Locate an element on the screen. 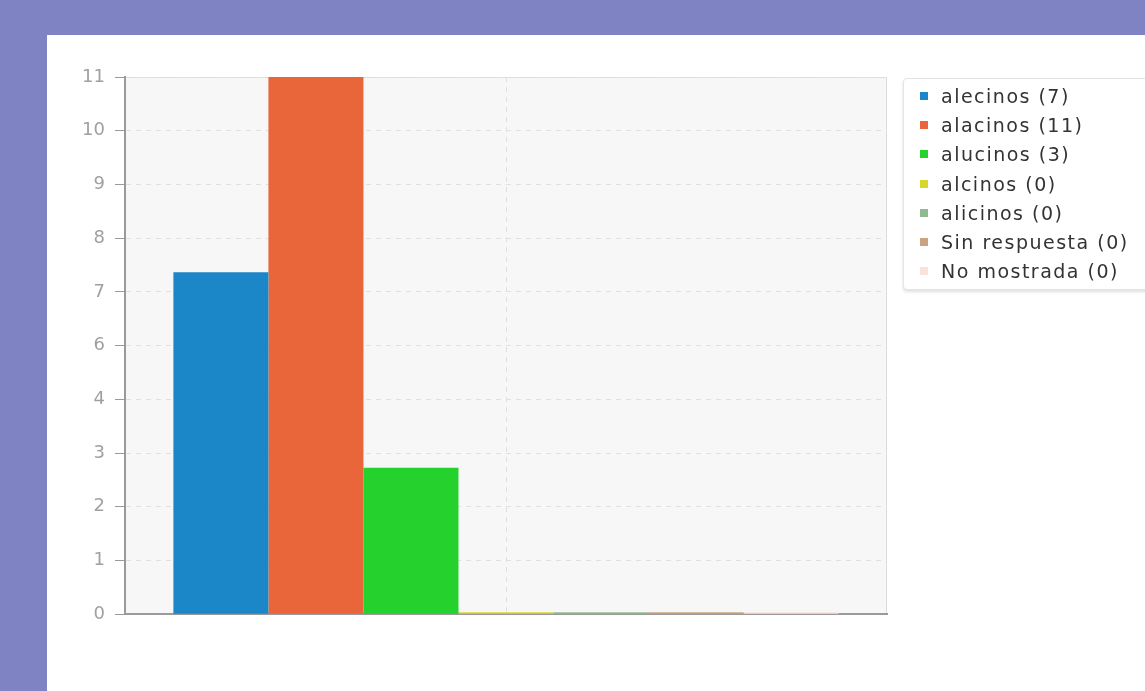 The image size is (1145, 691). legend-label: alucinos (3) is located at coordinates (1006, 154).